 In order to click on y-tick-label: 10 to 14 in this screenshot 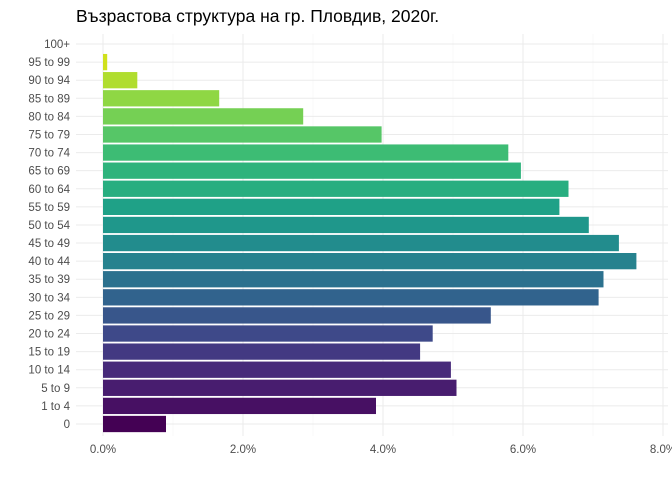, I will do `click(49, 371)`.